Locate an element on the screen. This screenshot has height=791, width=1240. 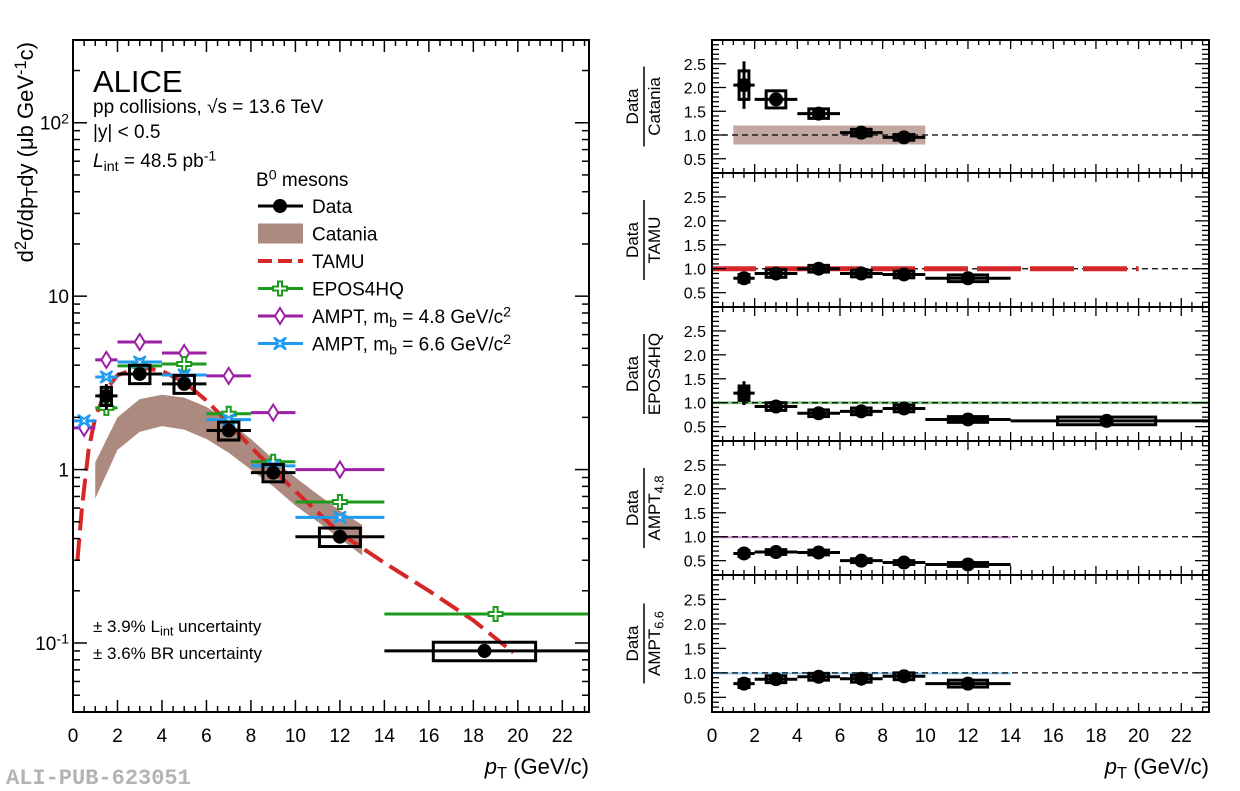
watermark: ALI-PUB-623051 is located at coordinates (98, 778).